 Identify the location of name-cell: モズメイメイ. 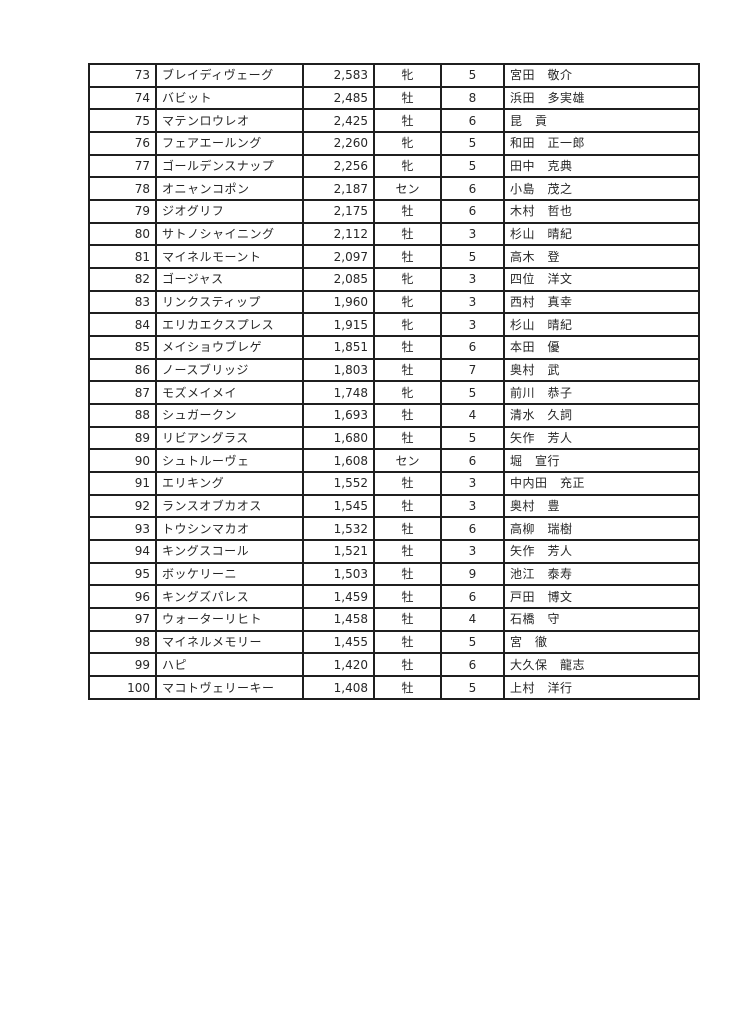
(229, 393).